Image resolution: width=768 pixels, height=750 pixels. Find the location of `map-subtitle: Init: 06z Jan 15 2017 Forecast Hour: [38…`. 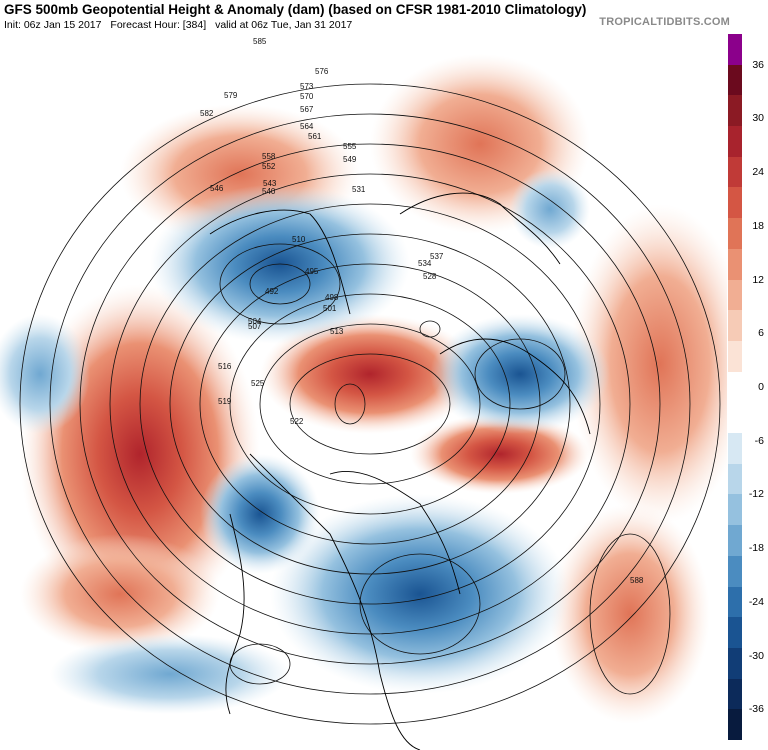

map-subtitle: Init: 06z Jan 15 2017 Forecast Hour: [38… is located at coordinates (181, 25).